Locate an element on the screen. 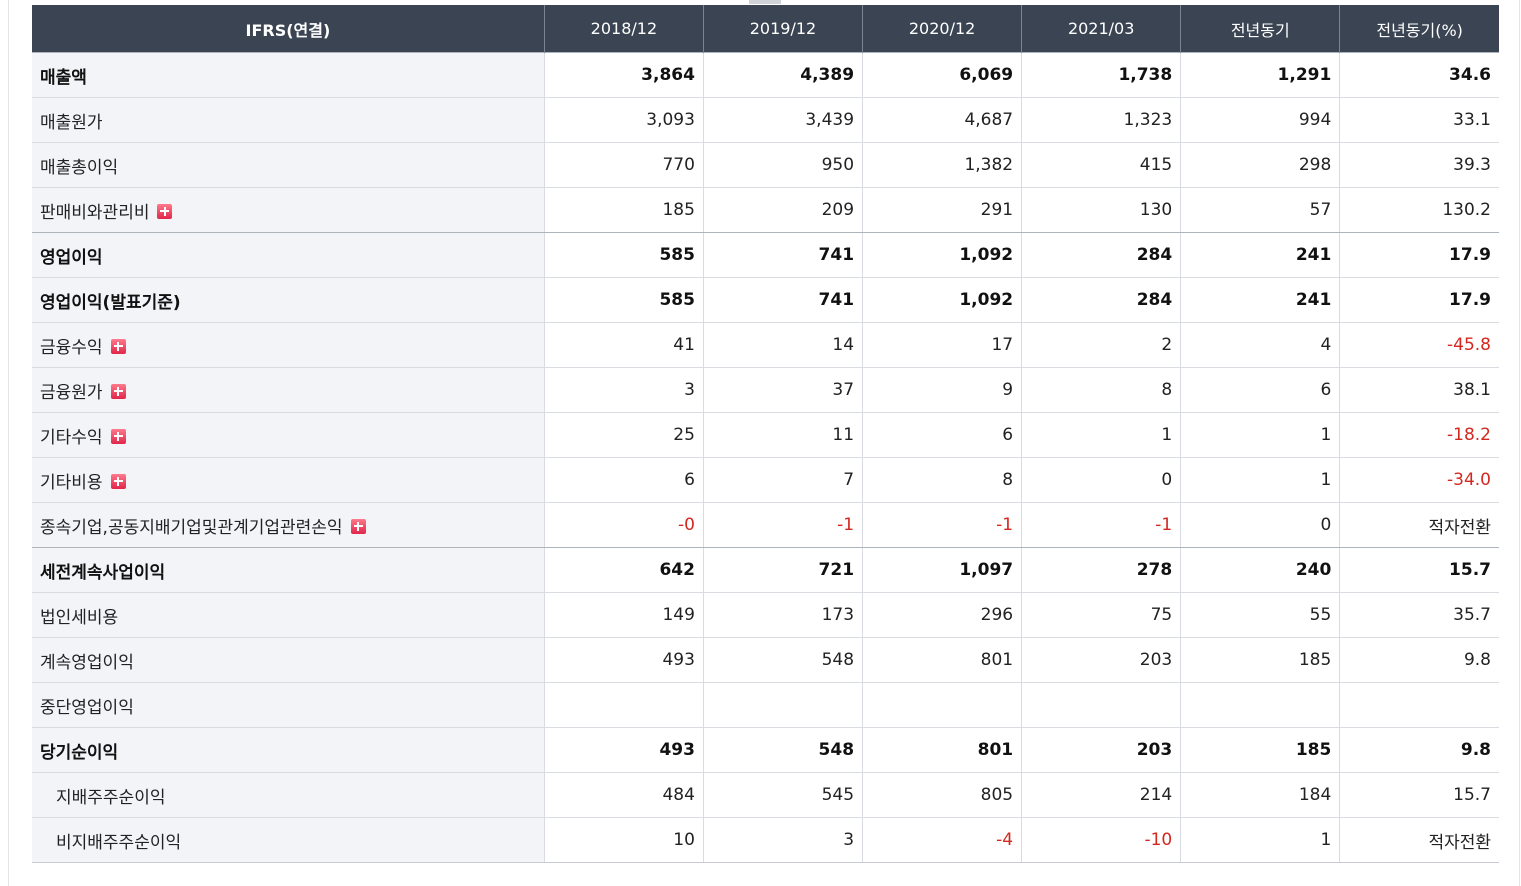  value-cell: 57 is located at coordinates (1260, 210).